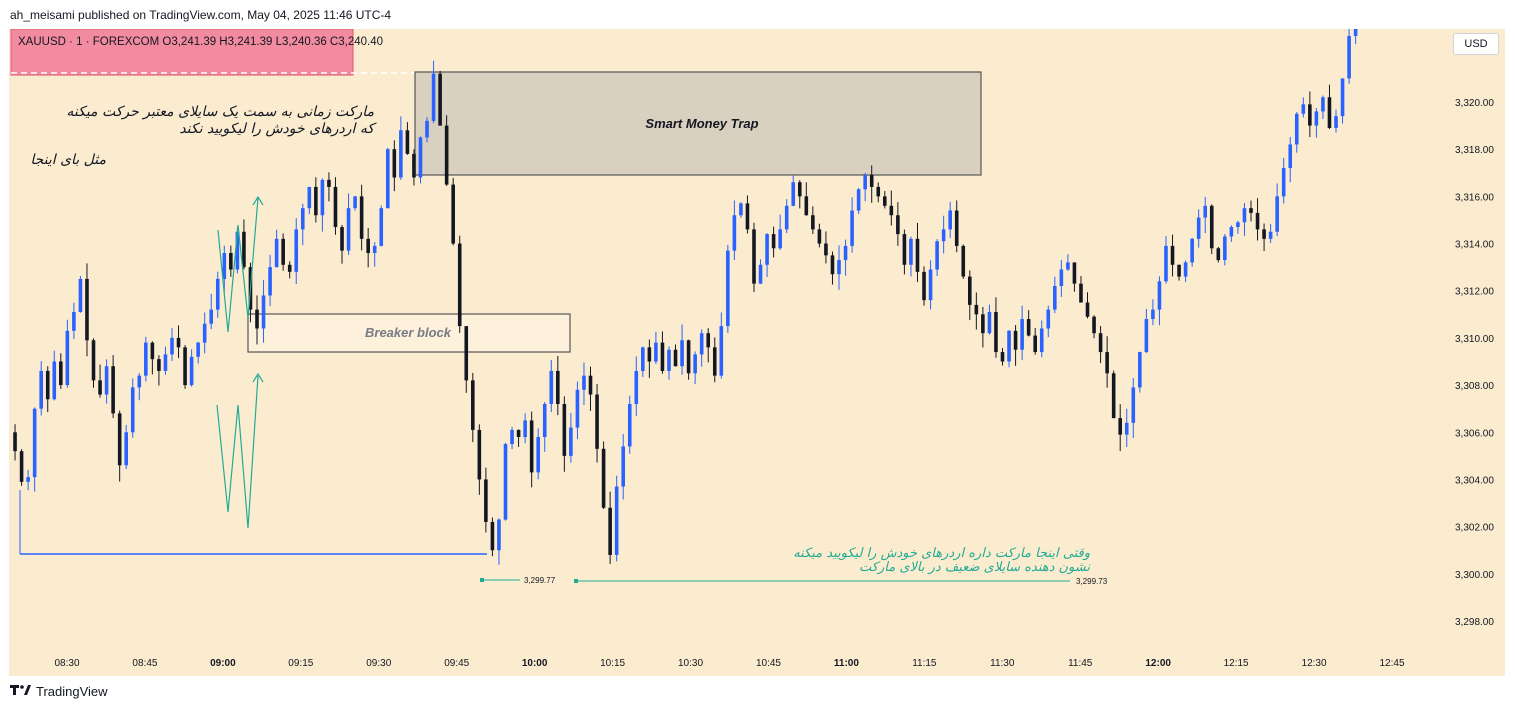 The height and width of the screenshot is (711, 1515). Describe the element at coordinates (924, 663) in the screenshot. I see `x-tick-label: 11:15` at that location.